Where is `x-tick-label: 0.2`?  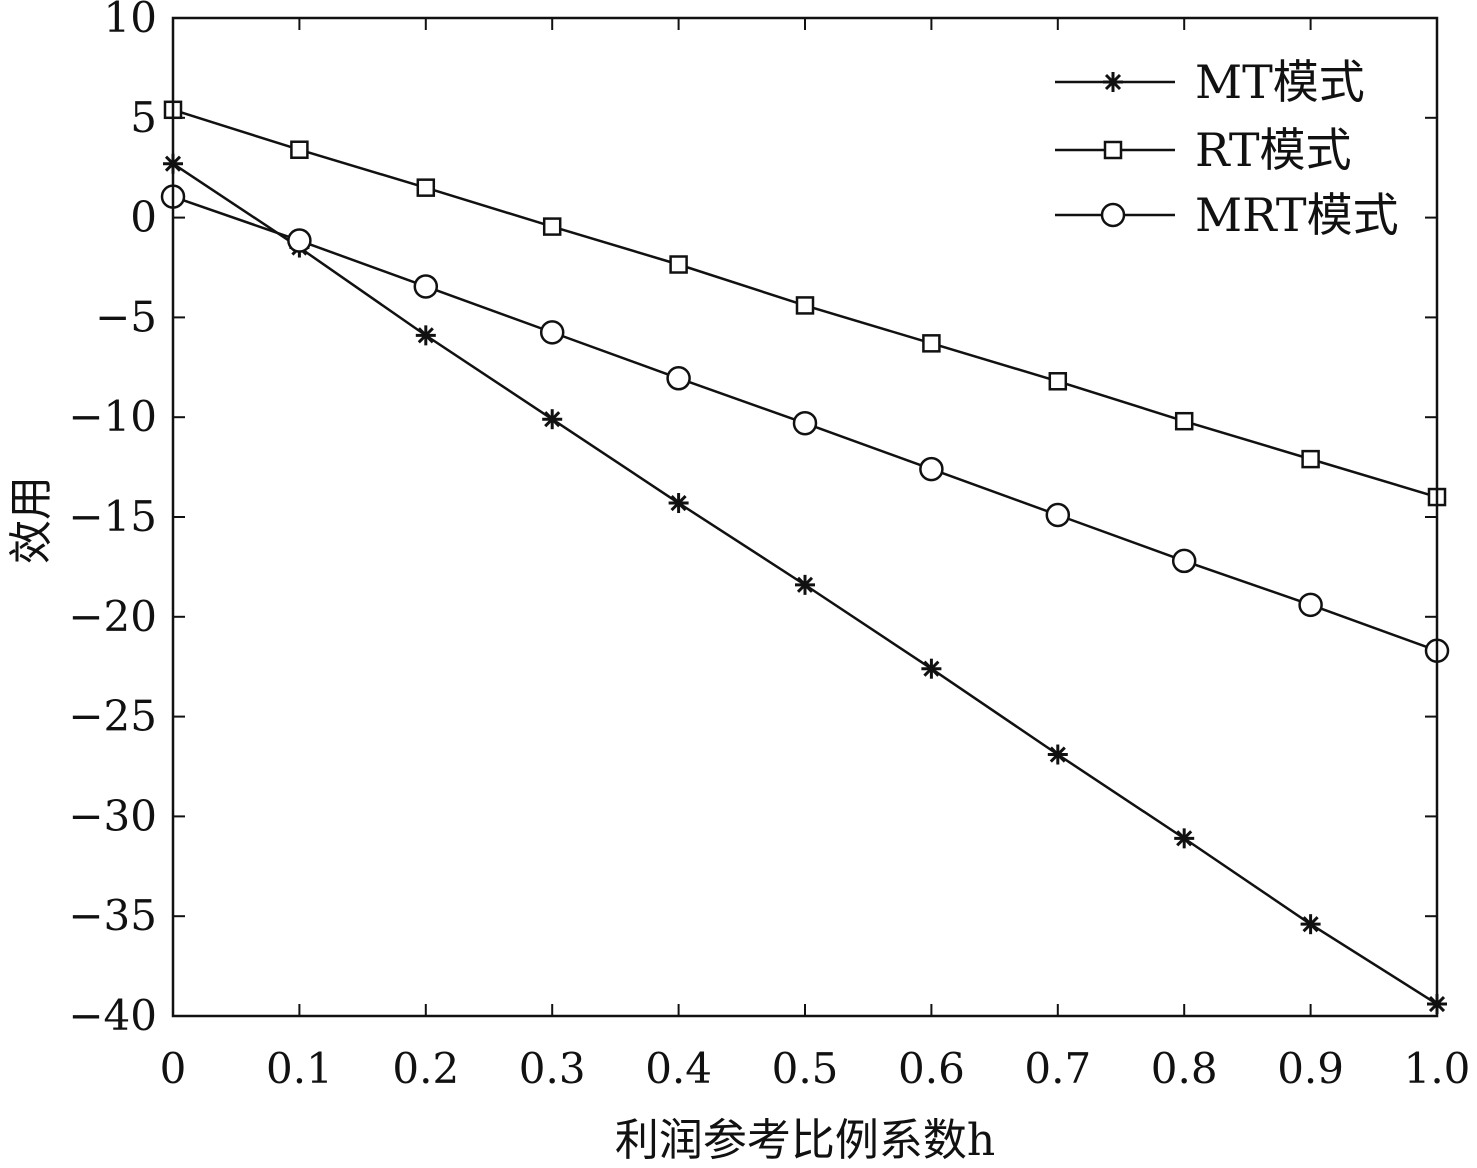 x-tick-label: 0.2 is located at coordinates (425, 1068).